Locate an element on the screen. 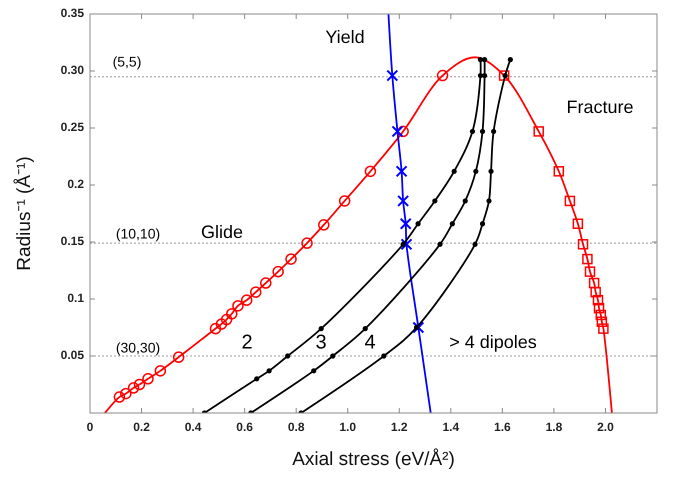 The image size is (673, 477). y-axis-title: Radius⁻¹ (Å⁻¹) is located at coordinates (24, 213).